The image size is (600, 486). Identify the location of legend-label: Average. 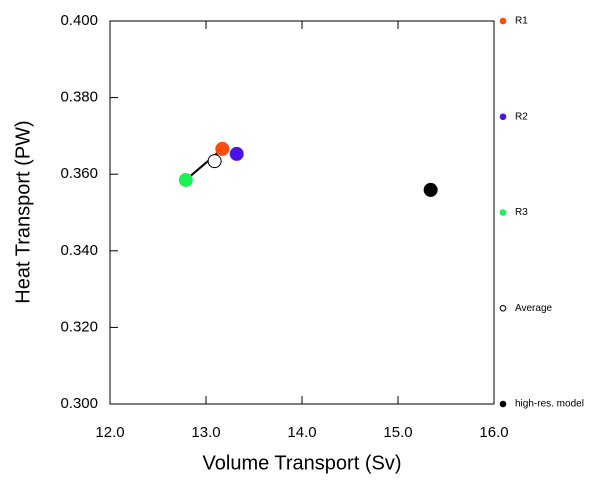
(534, 308).